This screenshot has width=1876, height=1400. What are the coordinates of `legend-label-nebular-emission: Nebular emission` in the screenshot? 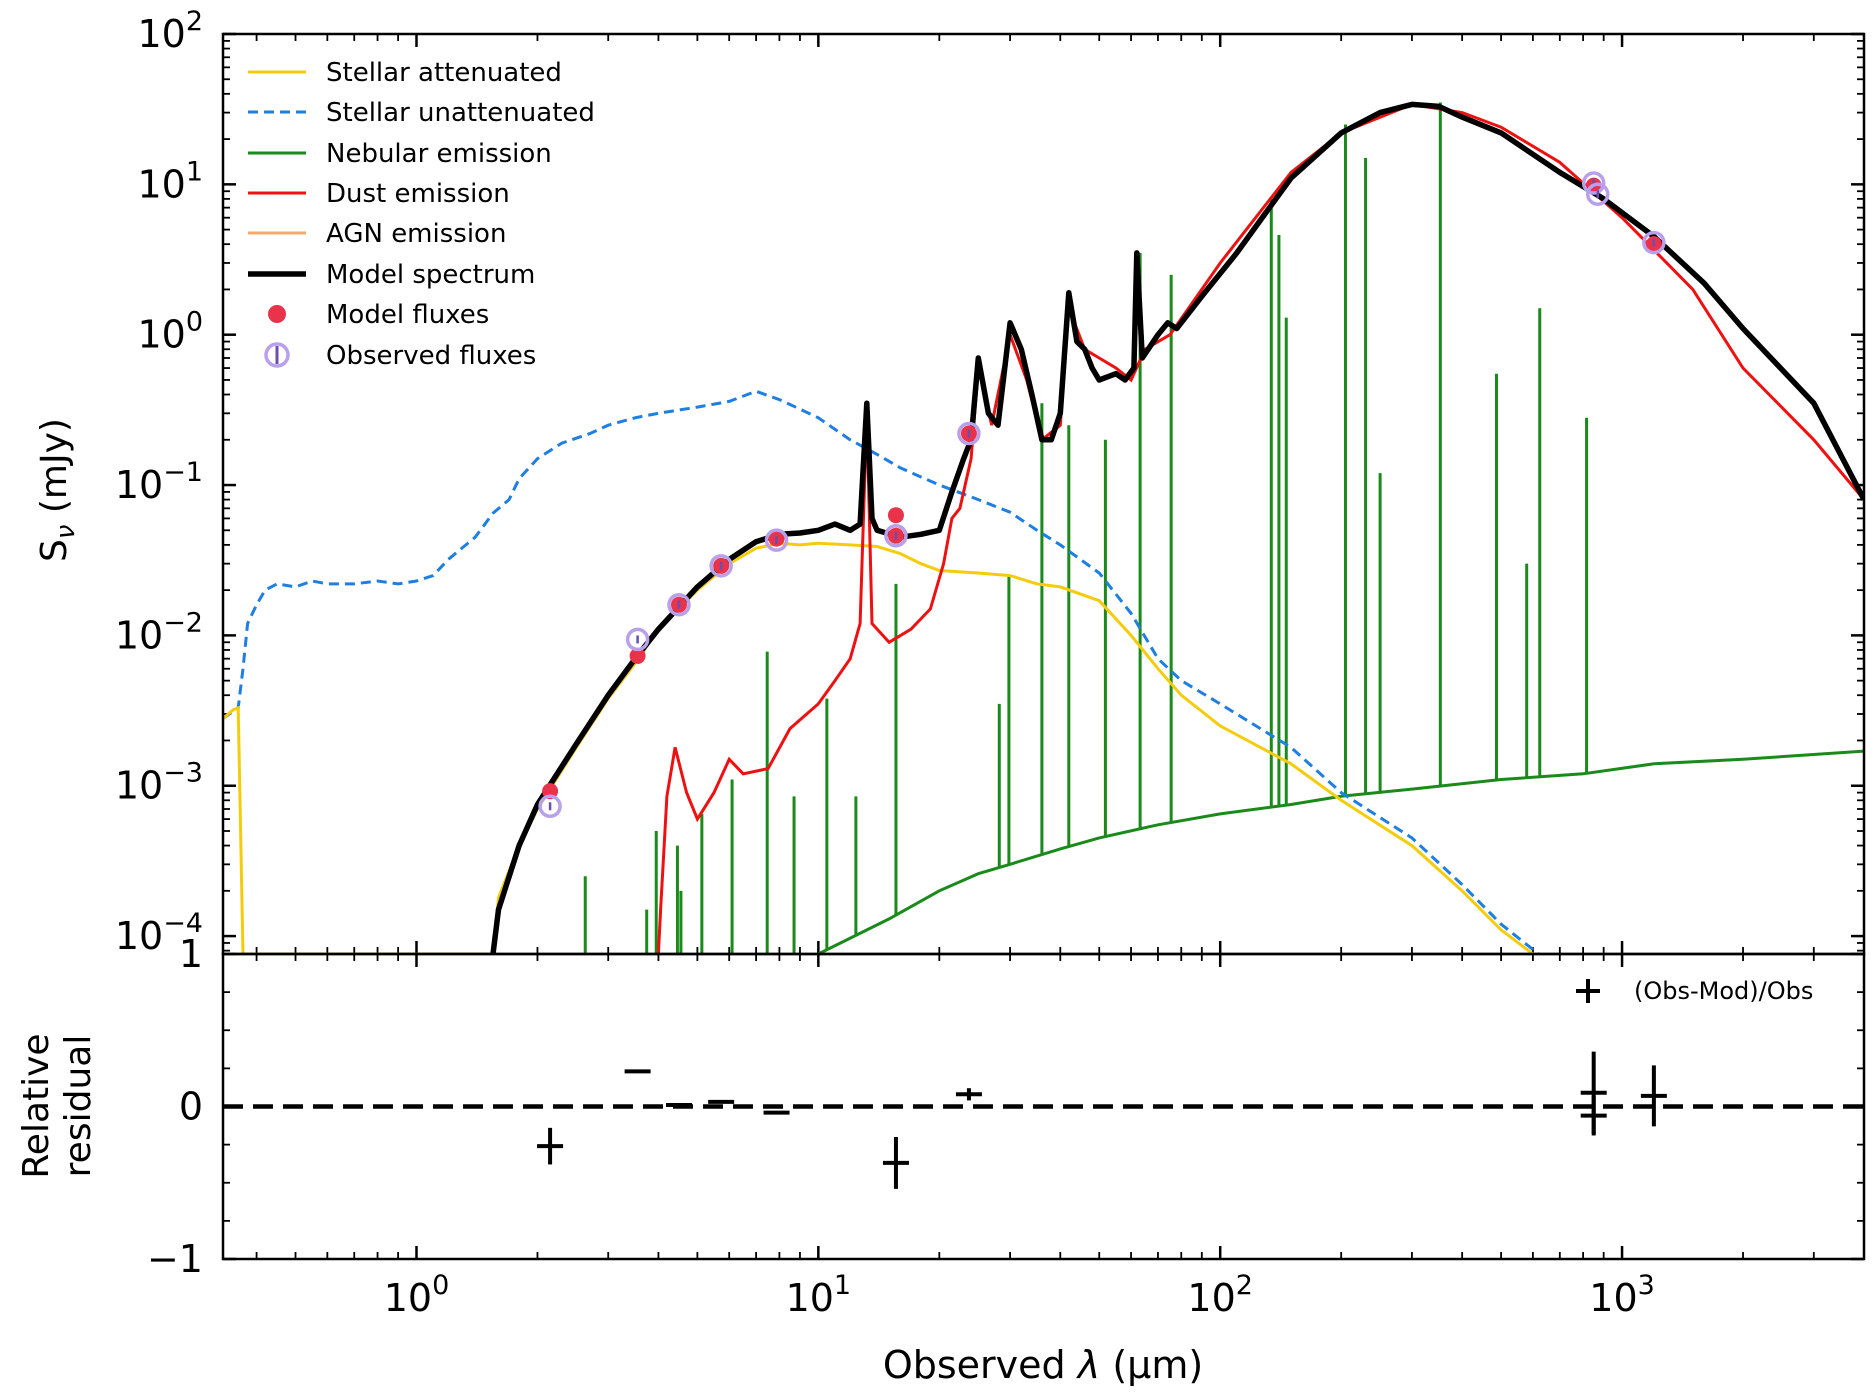 It's located at (439, 154).